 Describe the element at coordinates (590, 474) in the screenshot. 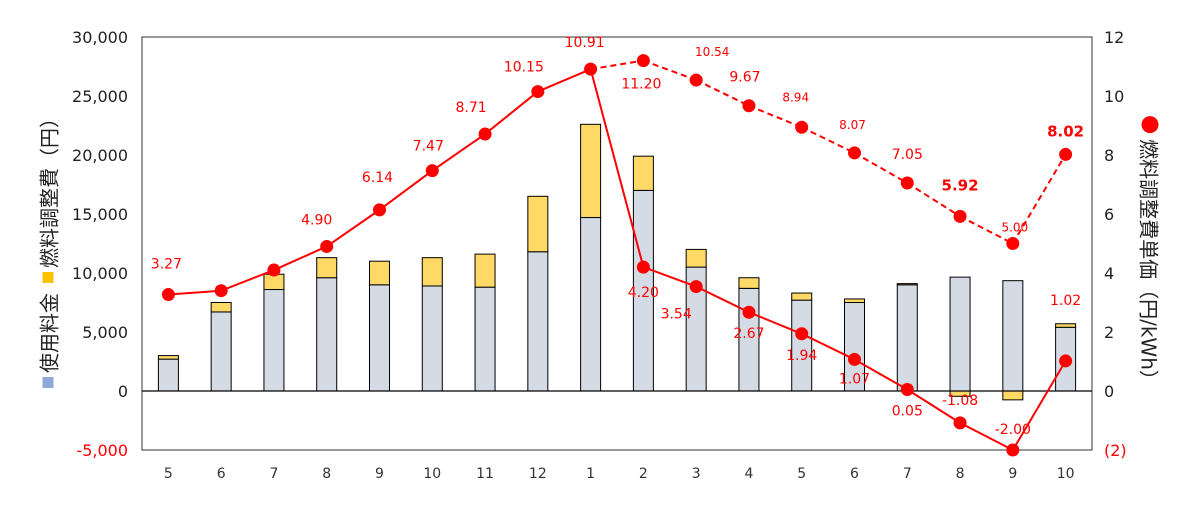

I see `x-tick-label: 1` at that location.